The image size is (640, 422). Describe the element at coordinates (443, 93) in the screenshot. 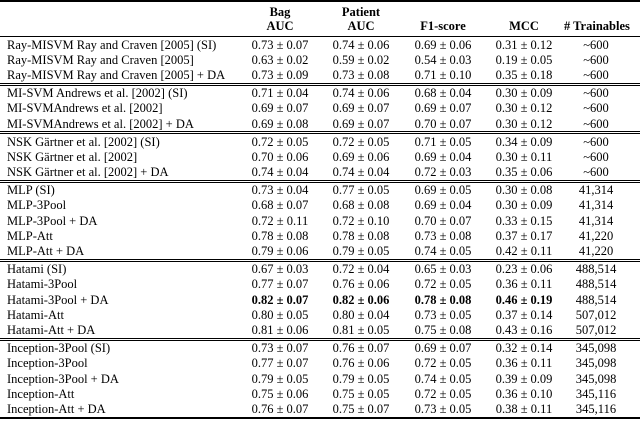

I see `f1-score-cell: 0.68 ± 0.04` at that location.